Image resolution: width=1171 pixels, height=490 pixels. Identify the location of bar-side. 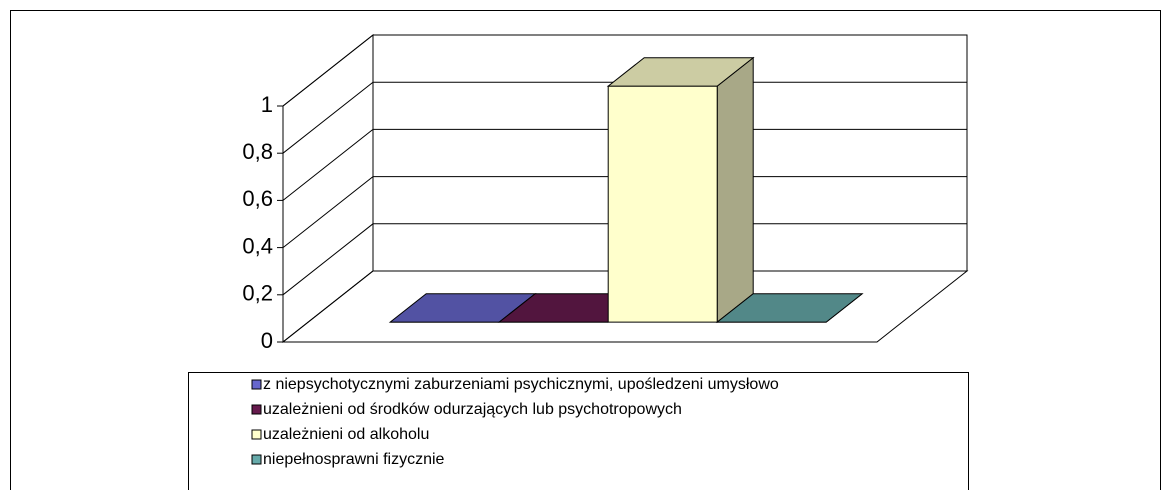
(735, 190).